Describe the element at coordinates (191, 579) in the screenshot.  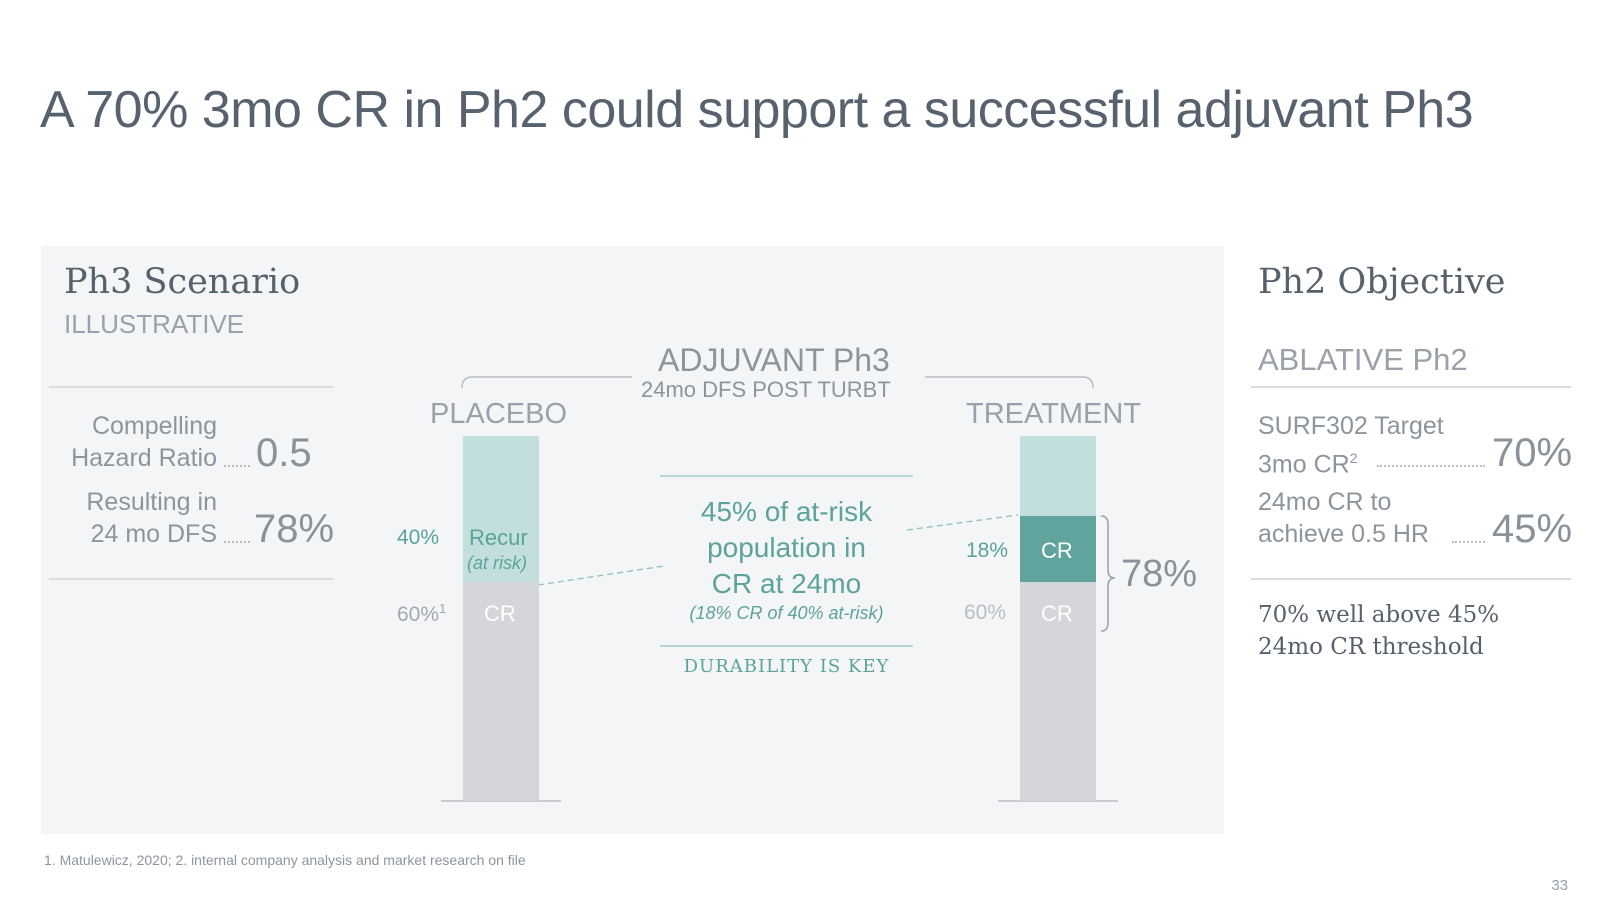
I see `left-bottom-rule` at that location.